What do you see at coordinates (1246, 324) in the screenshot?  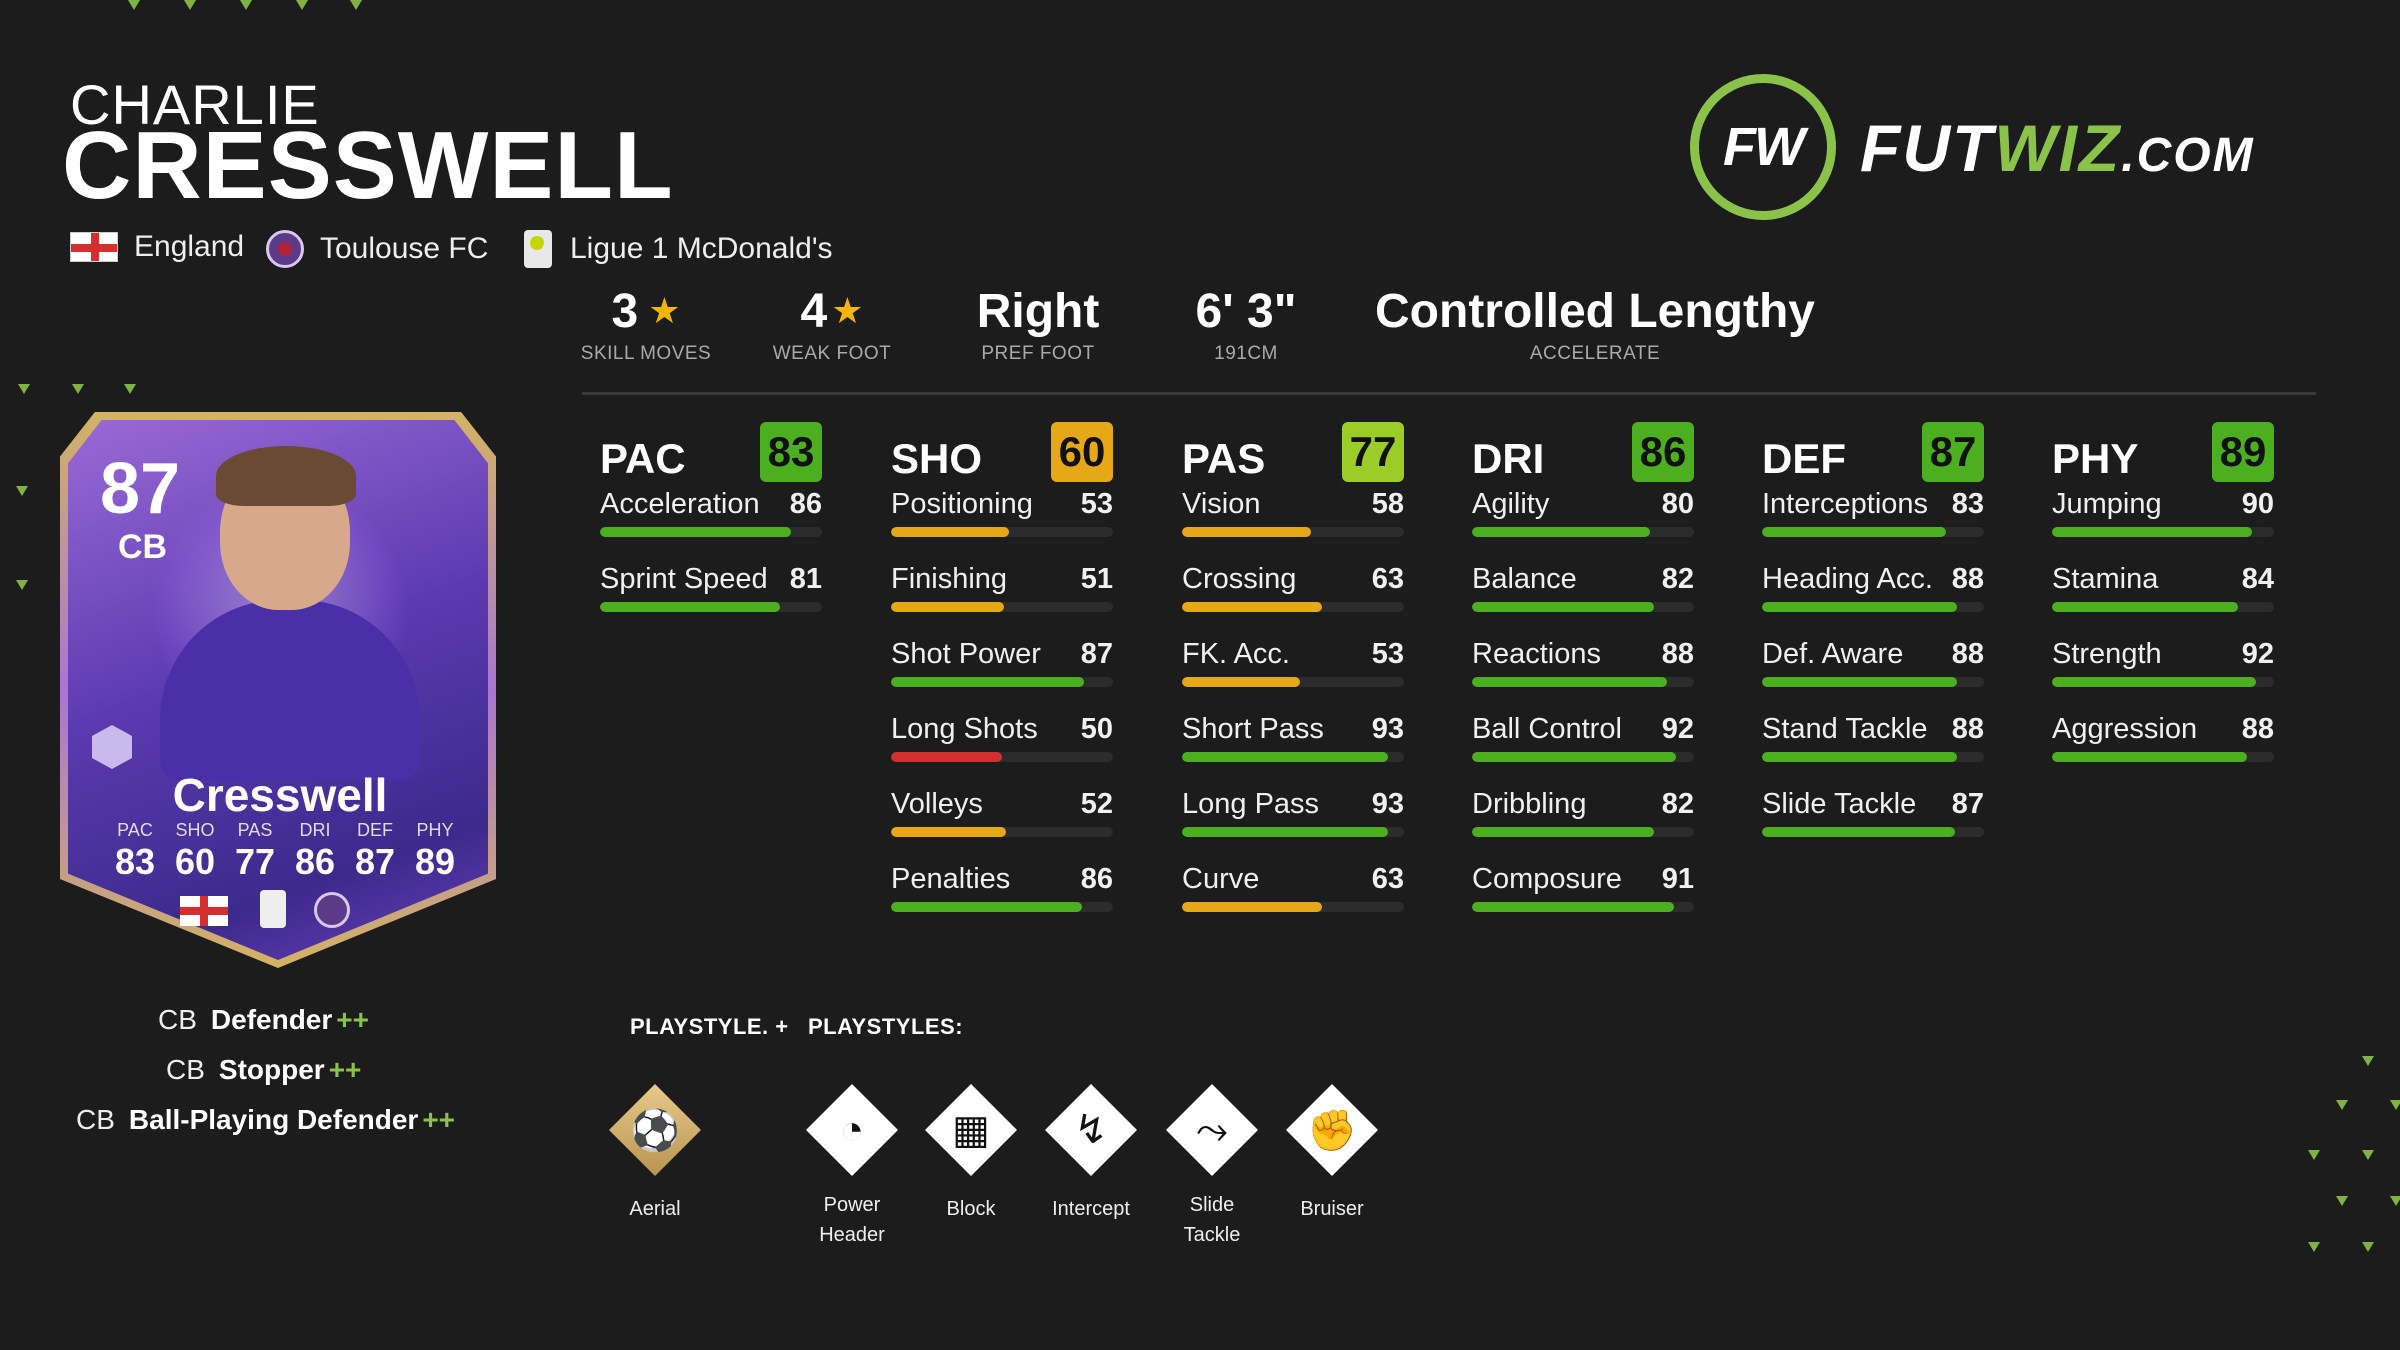 I see `height-info: 6' 3" 191CM` at bounding box center [1246, 324].